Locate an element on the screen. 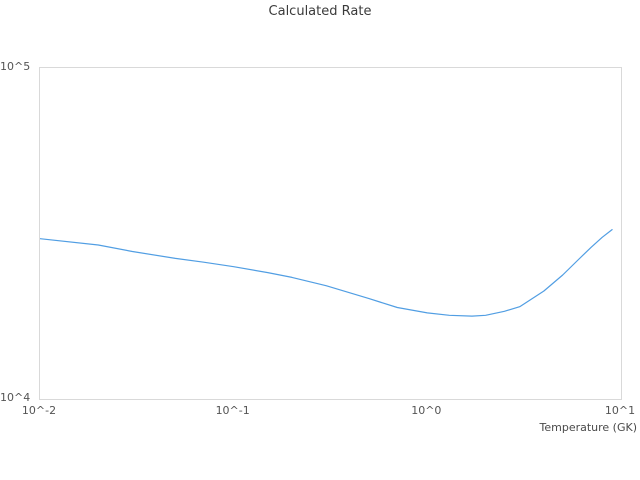 This screenshot has width=640, height=480. y-tick-label: 10^5 is located at coordinates (15, 66).